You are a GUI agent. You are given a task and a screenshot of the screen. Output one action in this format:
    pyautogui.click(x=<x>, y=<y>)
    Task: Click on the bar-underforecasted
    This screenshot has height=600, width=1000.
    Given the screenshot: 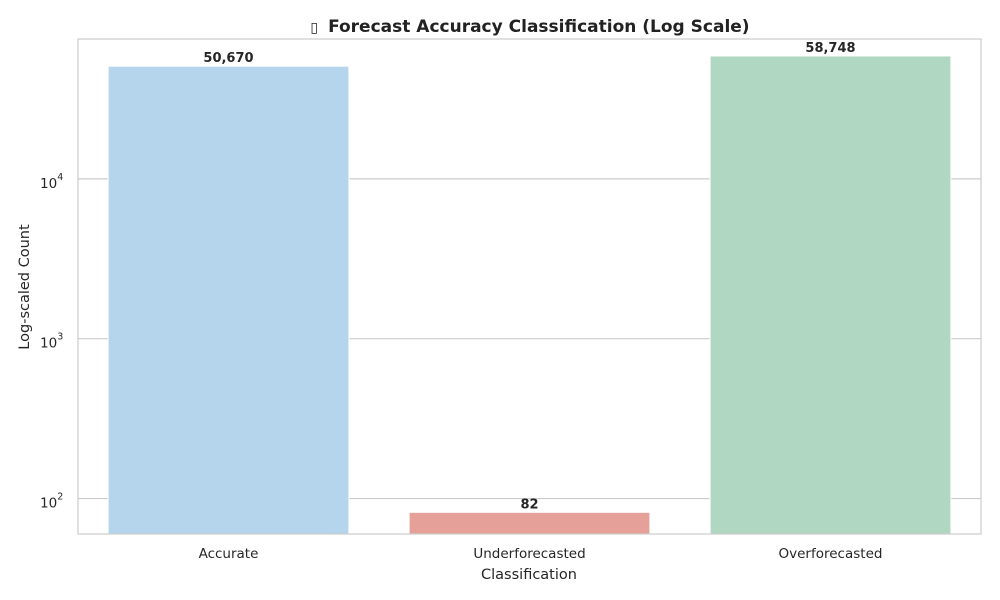 What is the action you would take?
    pyautogui.click(x=529, y=523)
    